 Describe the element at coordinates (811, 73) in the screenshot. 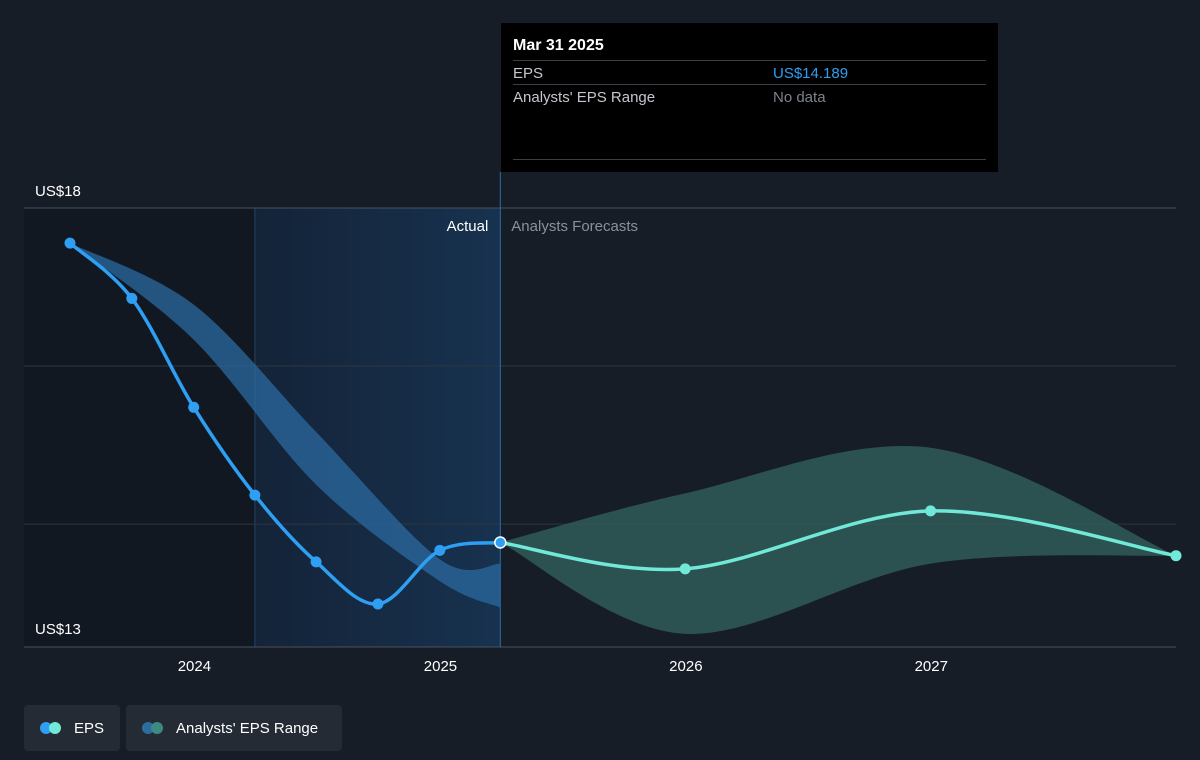

I see `tooltip-eps-value: US$14.189` at that location.